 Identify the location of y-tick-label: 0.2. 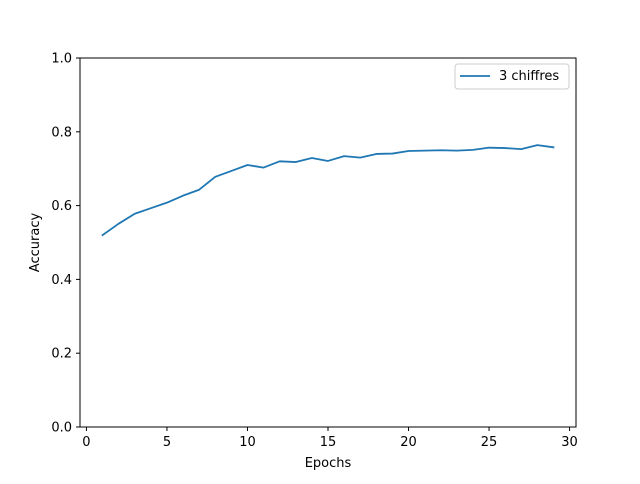
(61, 354).